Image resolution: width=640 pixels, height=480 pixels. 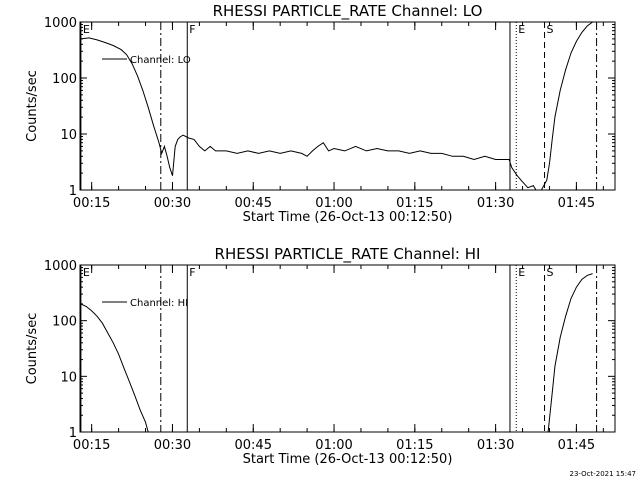 What do you see at coordinates (348, 11) in the screenshot?
I see `chart-title: RHESSI PARTICLE_RATE Channel: LO` at bounding box center [348, 11].